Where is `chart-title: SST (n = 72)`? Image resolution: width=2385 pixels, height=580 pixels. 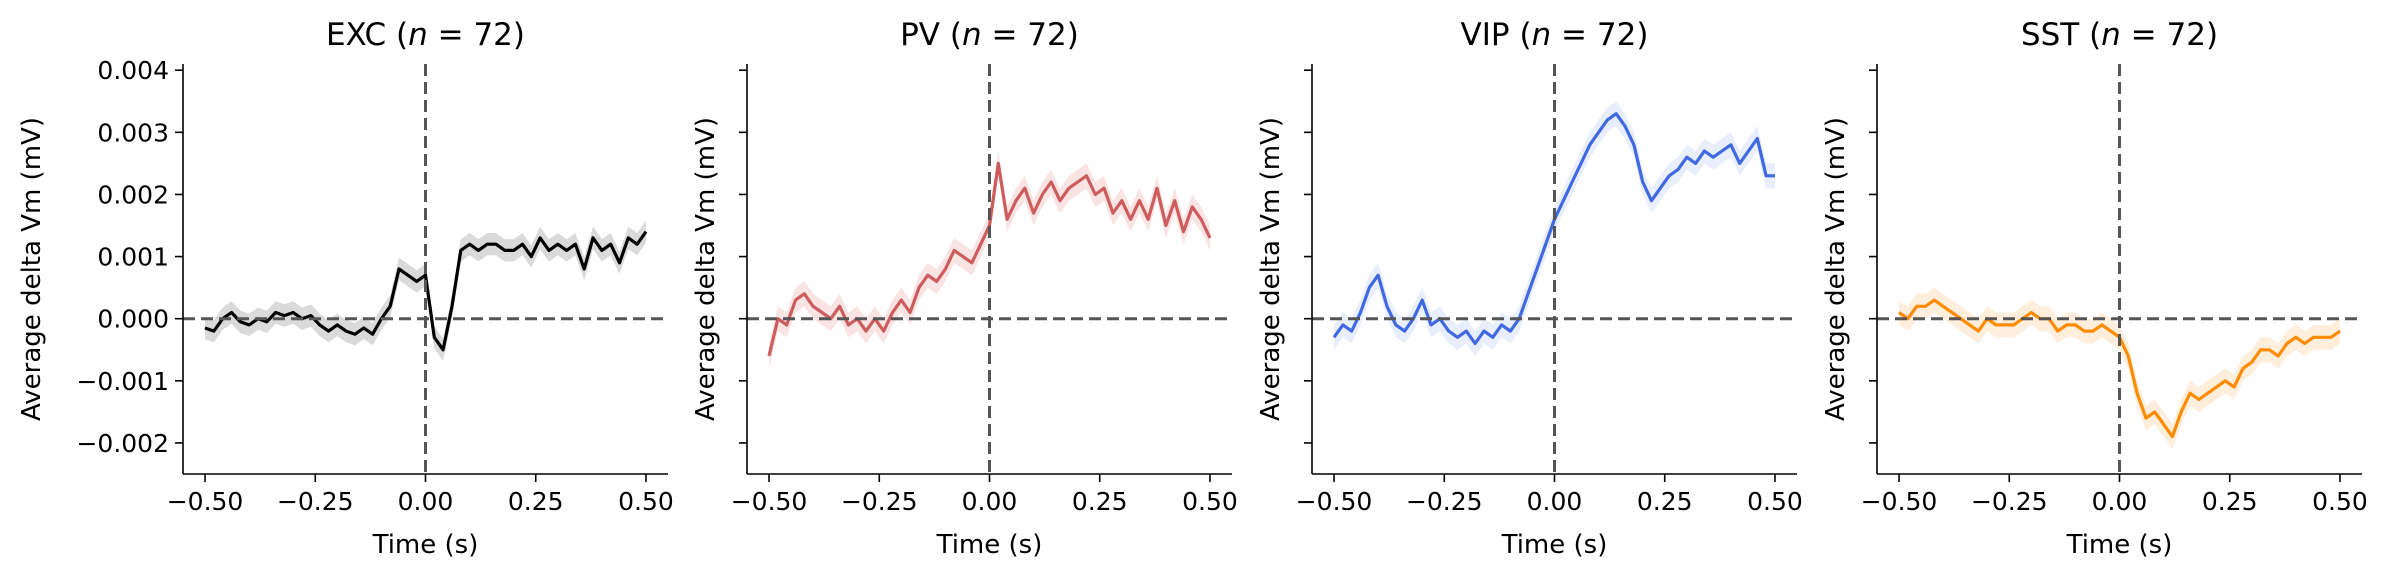 chart-title: SST (n = 72) is located at coordinates (2119, 35).